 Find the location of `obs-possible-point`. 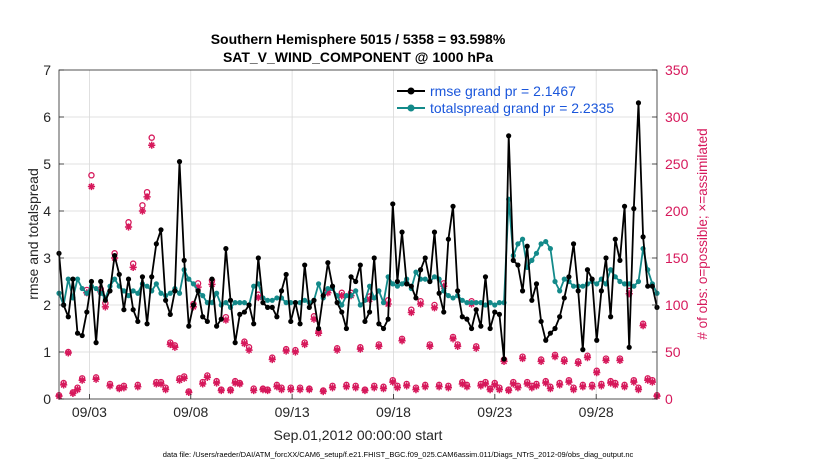

obs-possible-point is located at coordinates (142, 205).